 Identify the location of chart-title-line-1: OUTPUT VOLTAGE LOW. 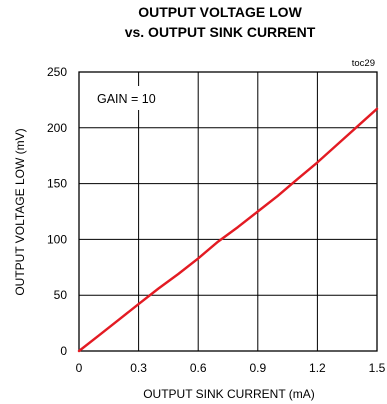
(220, 12).